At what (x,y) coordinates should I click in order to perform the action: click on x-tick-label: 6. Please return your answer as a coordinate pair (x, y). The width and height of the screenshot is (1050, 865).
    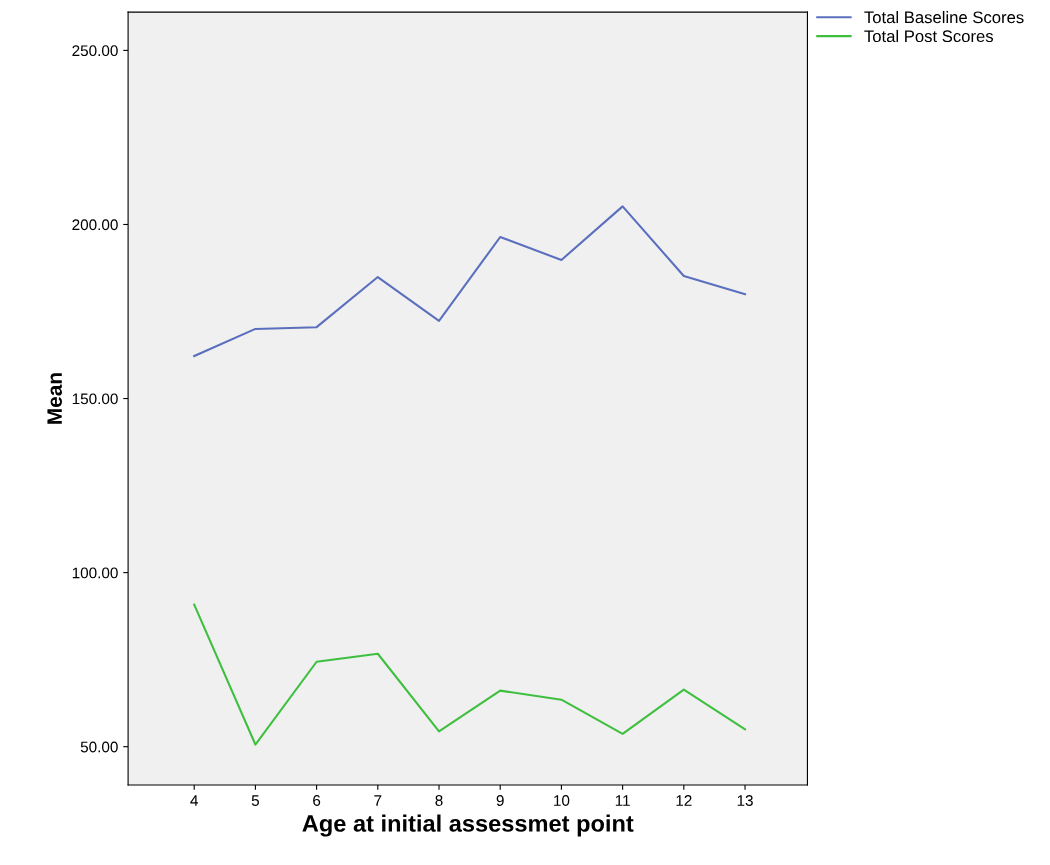
    Looking at the image, I should click on (317, 800).